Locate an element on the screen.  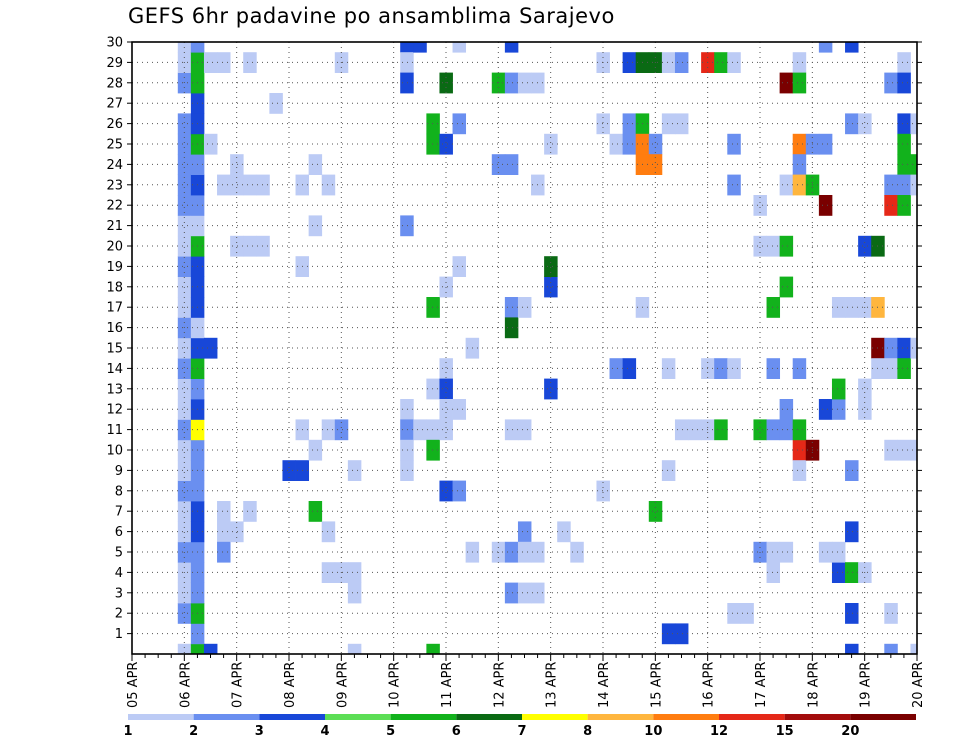
y-tick-label: 19 is located at coordinates (114, 267).